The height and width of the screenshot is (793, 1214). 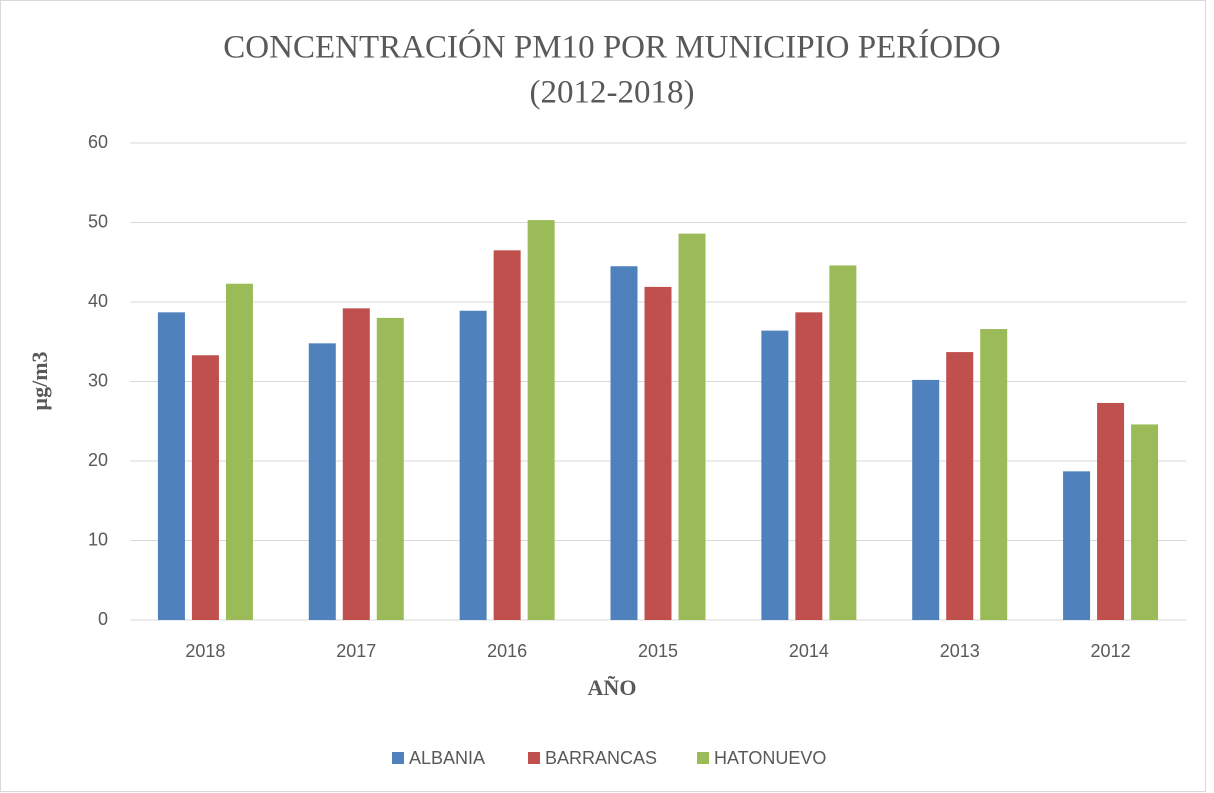 I want to click on legend-label: BARRANCAS, so click(x=601, y=758).